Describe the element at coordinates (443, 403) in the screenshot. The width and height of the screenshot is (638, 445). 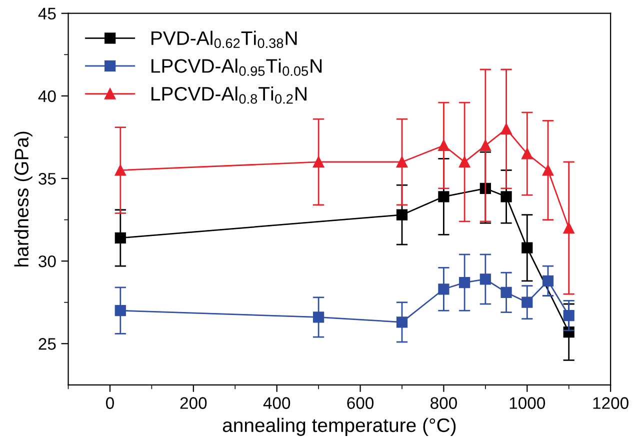
I see `x-tick-label: 800` at that location.